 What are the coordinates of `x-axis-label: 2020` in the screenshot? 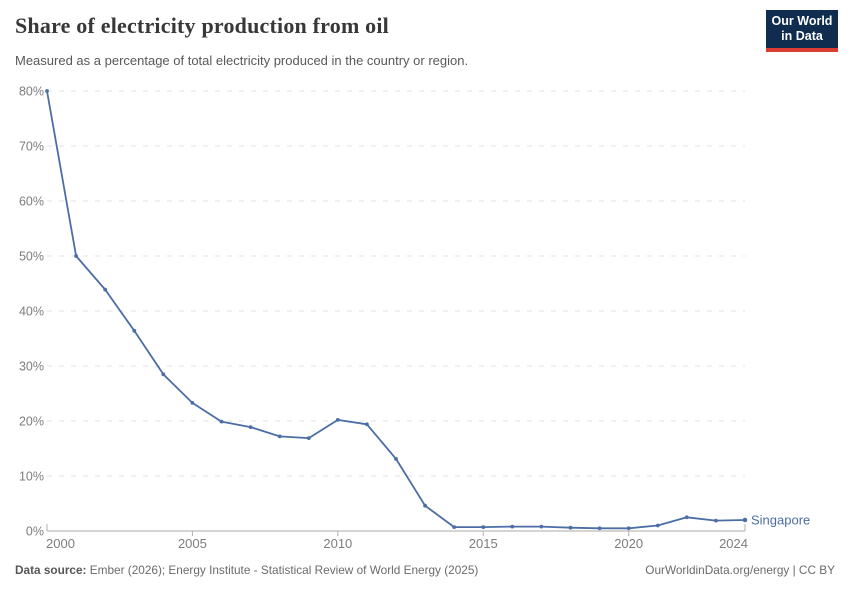 It's located at (628, 543).